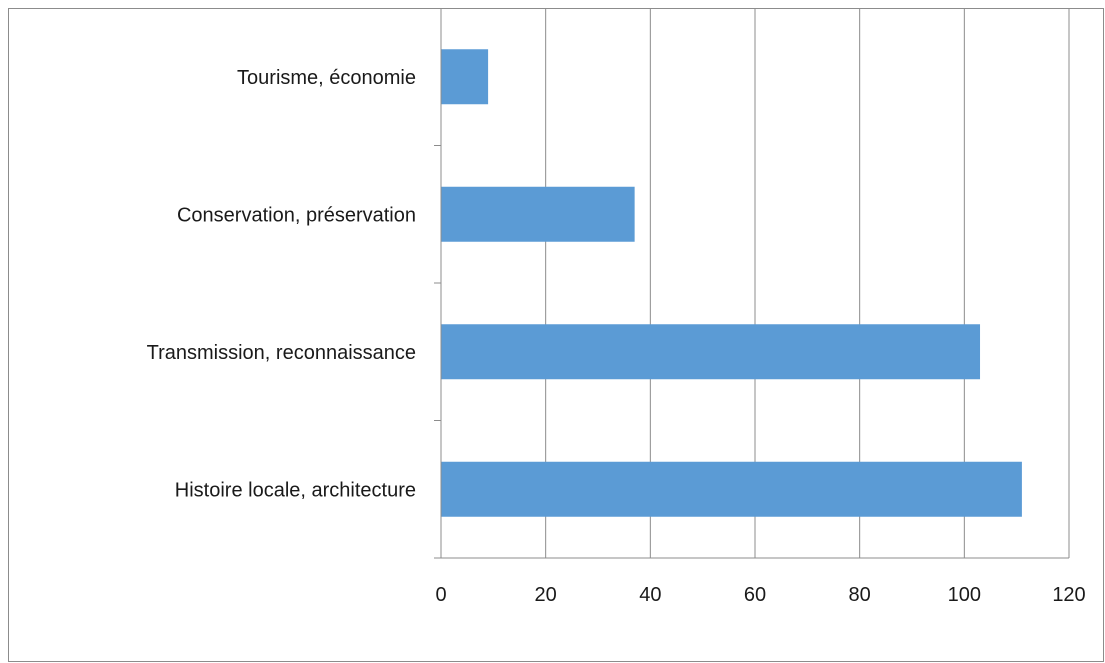 The width and height of the screenshot is (1105, 663). Describe the element at coordinates (1068, 595) in the screenshot. I see `x-tick-label: 120` at that location.